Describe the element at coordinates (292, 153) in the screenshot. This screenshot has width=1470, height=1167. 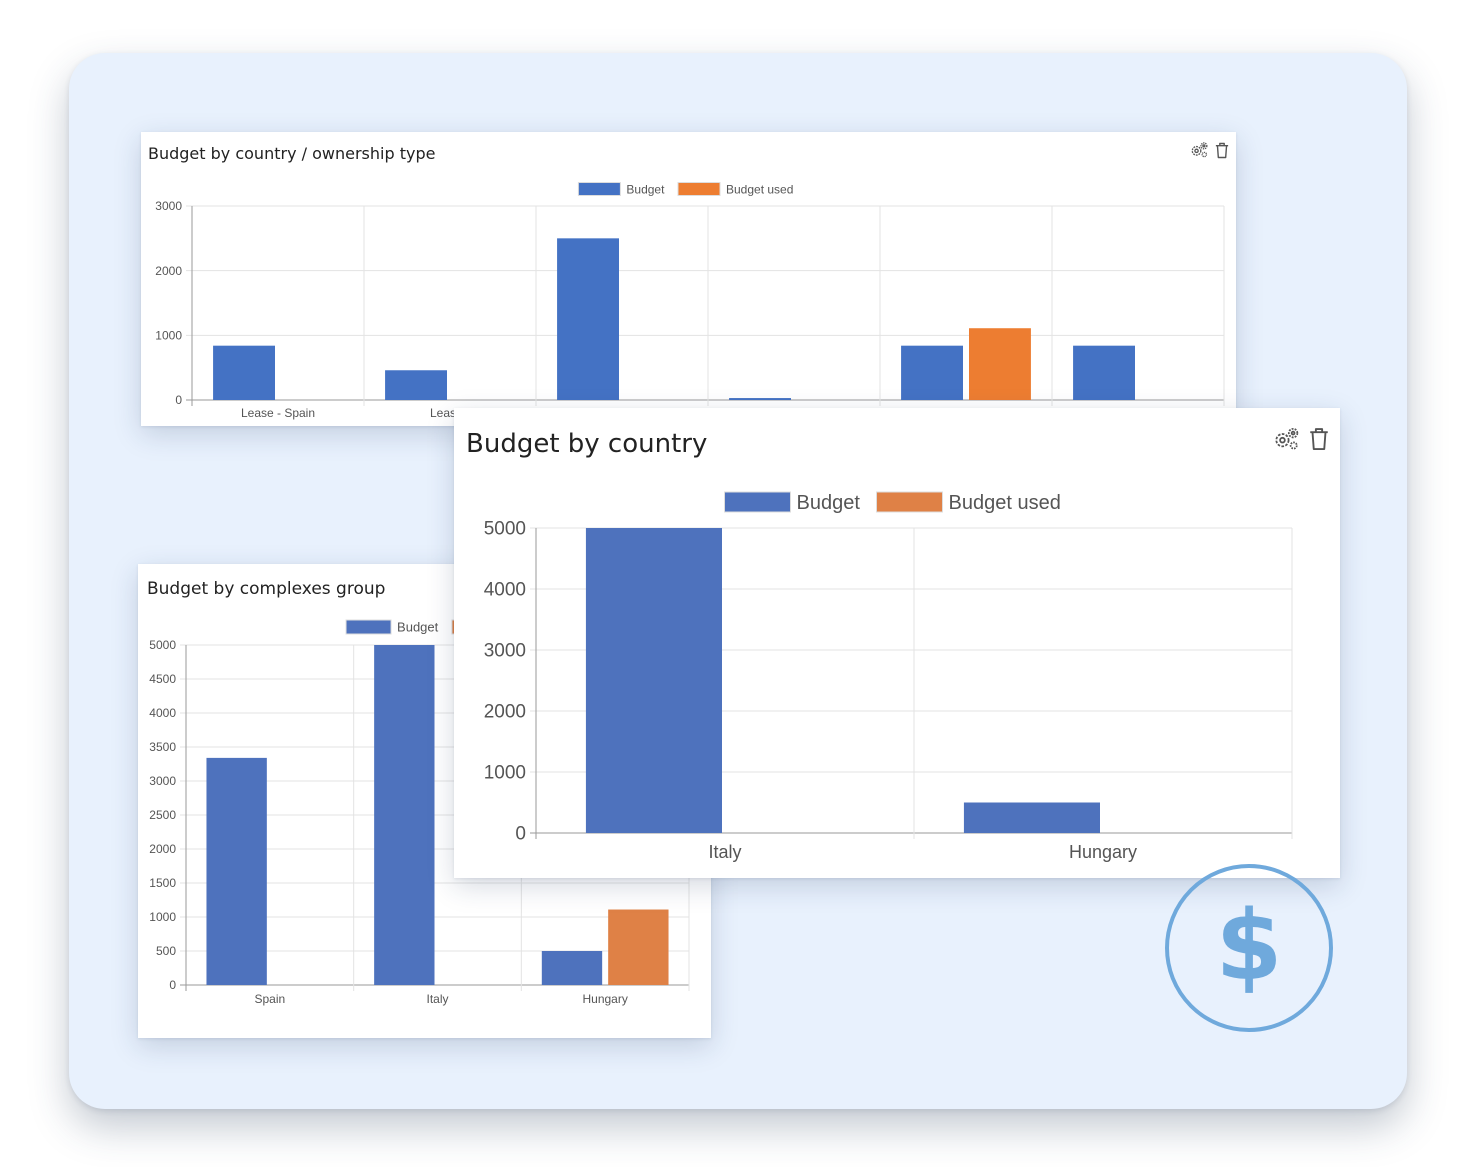
I see `widget-title: Budget by country / ownership type` at that location.